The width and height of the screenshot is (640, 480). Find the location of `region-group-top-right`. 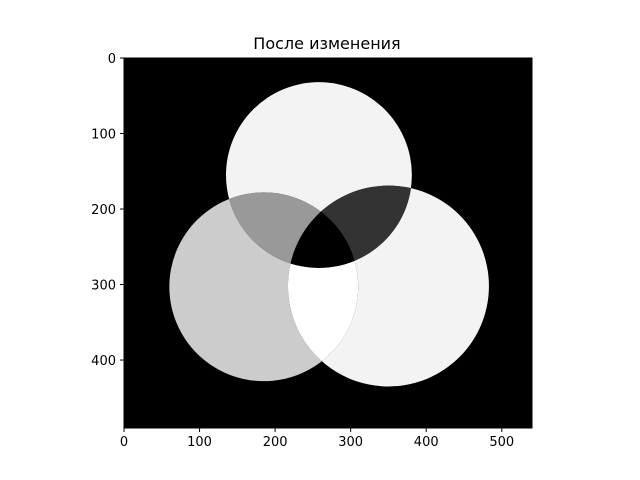

region-group-top-right is located at coordinates (349, 226).